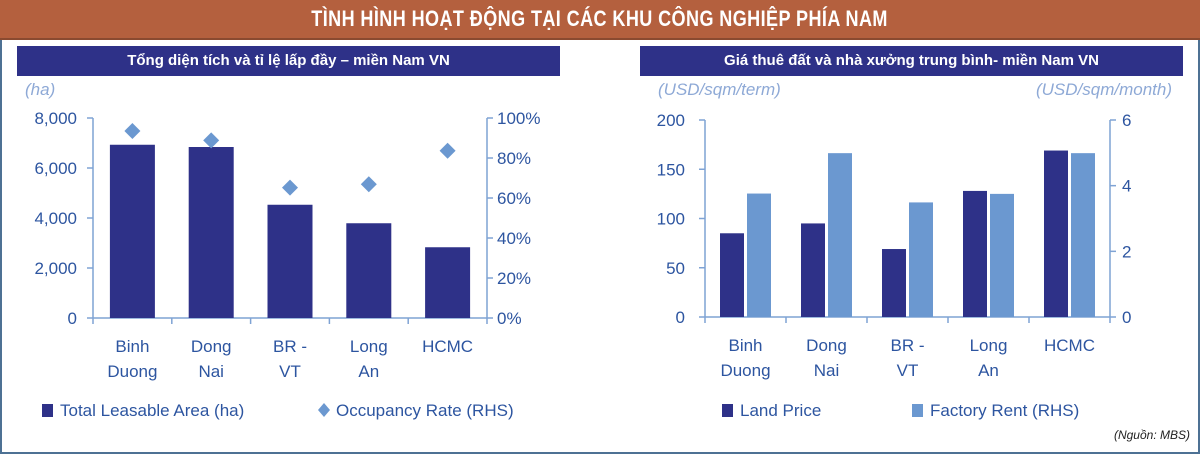 This screenshot has height=456, width=1200. Describe the element at coordinates (719, 89) in the screenshot. I see `left-axis-unit: (USD/sqm/term)` at that location.